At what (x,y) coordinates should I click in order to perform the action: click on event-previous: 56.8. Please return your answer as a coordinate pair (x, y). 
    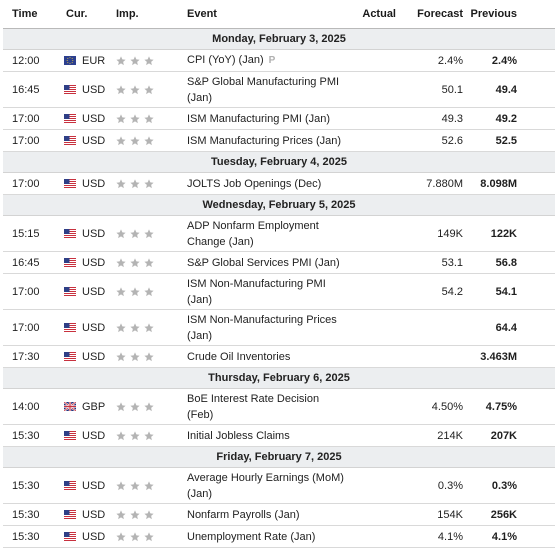
    Looking at the image, I should click on (511, 262).